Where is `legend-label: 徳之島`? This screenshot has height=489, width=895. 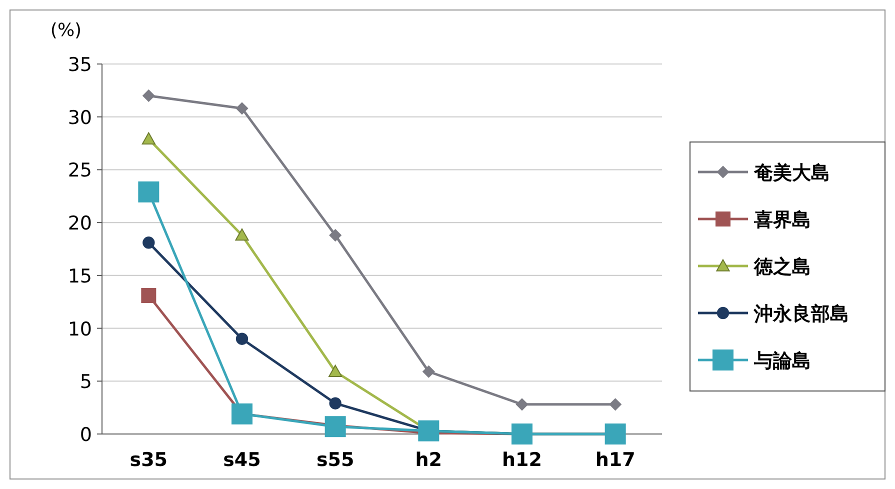
legend-label: 徳之島 is located at coordinates (782, 267).